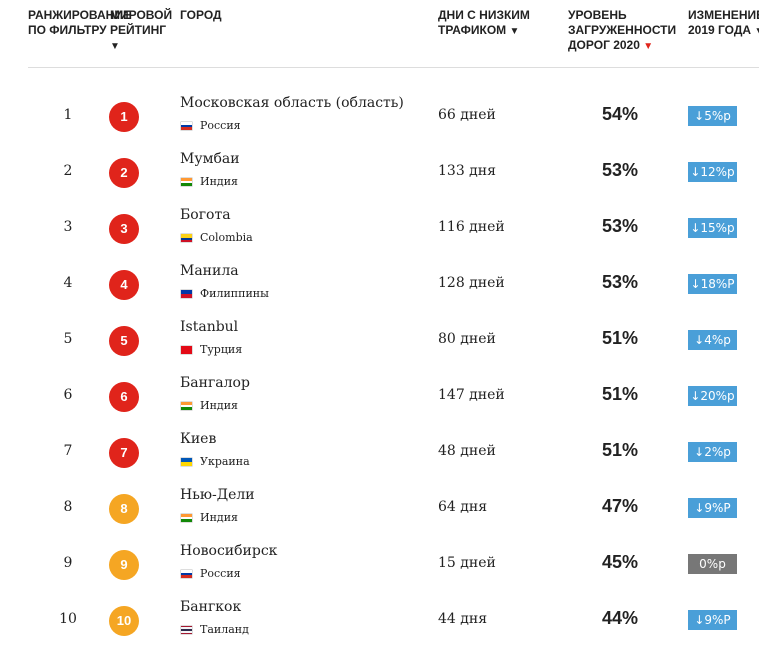 The image size is (759, 650). What do you see at coordinates (712, 284) in the screenshot?
I see `change-badge: ↓18%Р` at bounding box center [712, 284].